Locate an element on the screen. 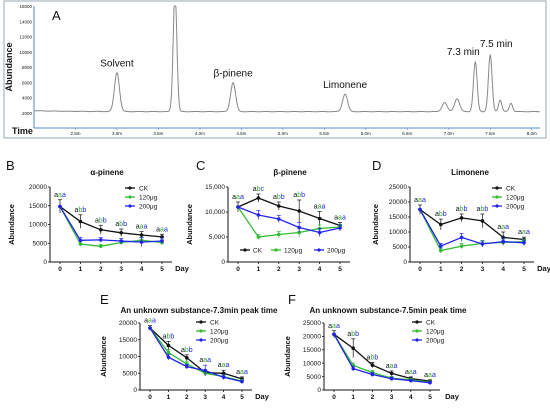  x-tick-label: 4 is located at coordinates (320, 269).